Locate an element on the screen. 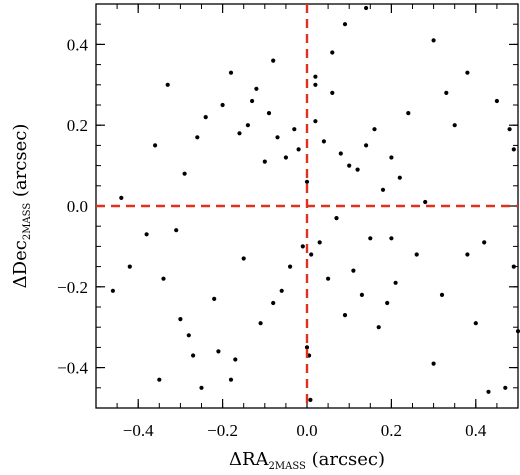  x-tick-label: 0.0 is located at coordinates (306, 430).